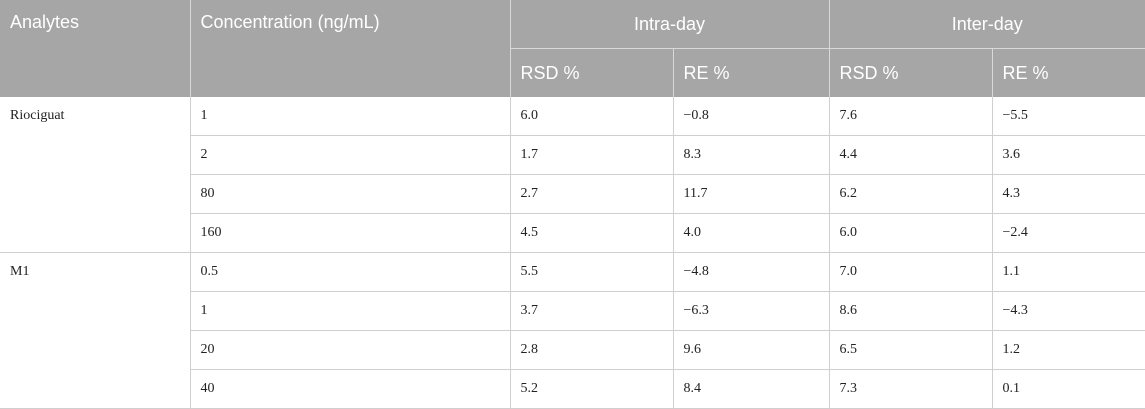 This screenshot has width=1145, height=409. What do you see at coordinates (1068, 350) in the screenshot?
I see `inter-re-cell: 1.2` at bounding box center [1068, 350].